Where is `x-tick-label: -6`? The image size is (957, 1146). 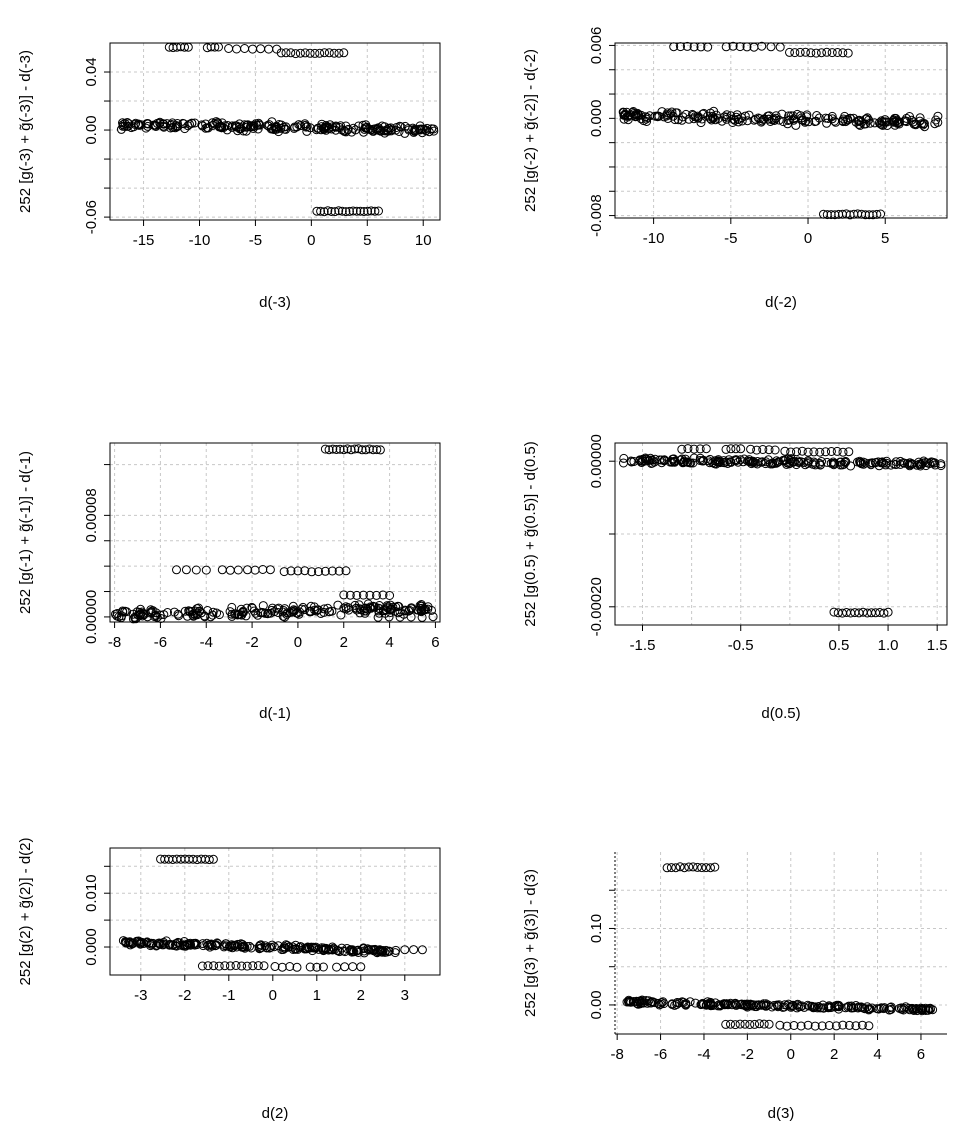 x-tick-label: -6 is located at coordinates (160, 642).